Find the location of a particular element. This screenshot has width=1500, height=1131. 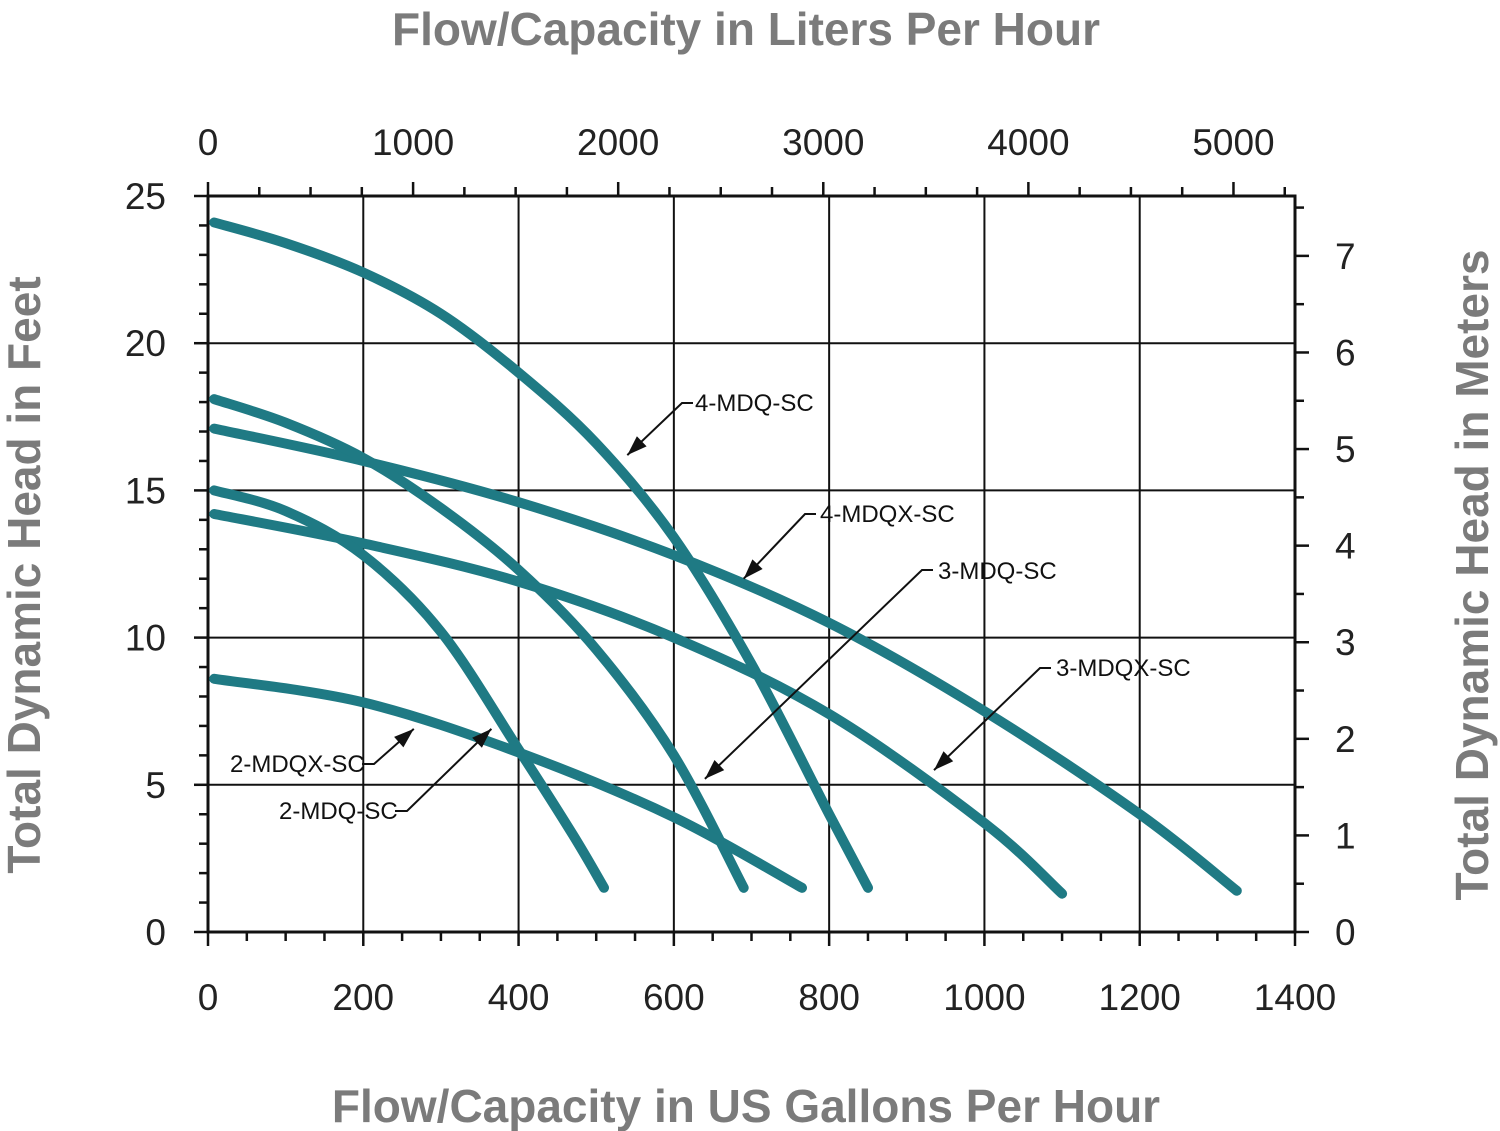

left-tick-label: 5 is located at coordinates (155, 785).